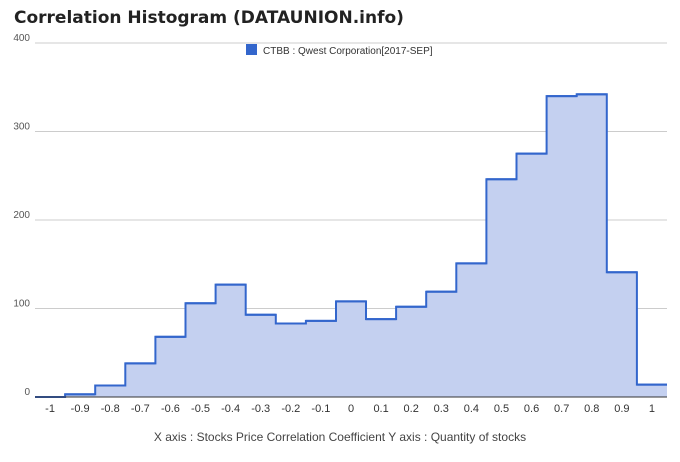  Describe the element at coordinates (50, 409) in the screenshot. I see `x-tick-label: -1` at that location.